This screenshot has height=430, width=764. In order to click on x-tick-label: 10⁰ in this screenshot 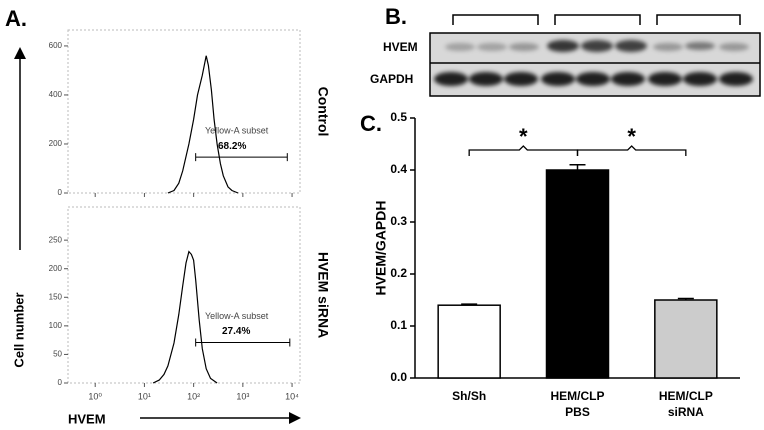, I will do `click(95, 396)`.